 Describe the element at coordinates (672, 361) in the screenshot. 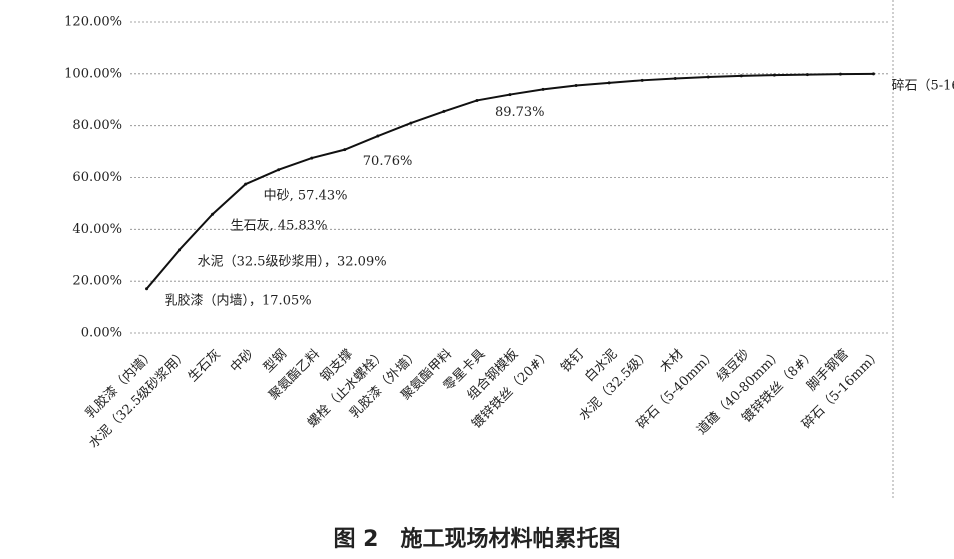

I see `x-tick-label: 木材` at that location.